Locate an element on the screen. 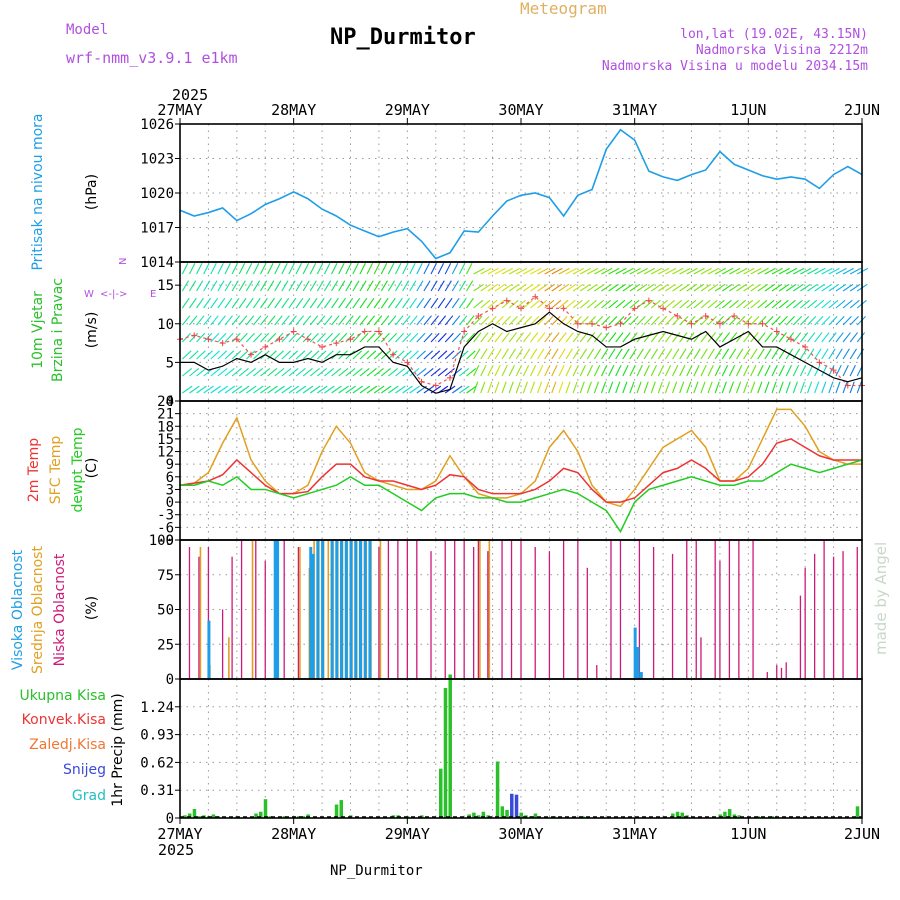 This screenshot has width=900, height=900. wind-ylabel-line1: 10m Vjetar is located at coordinates (38, 330).